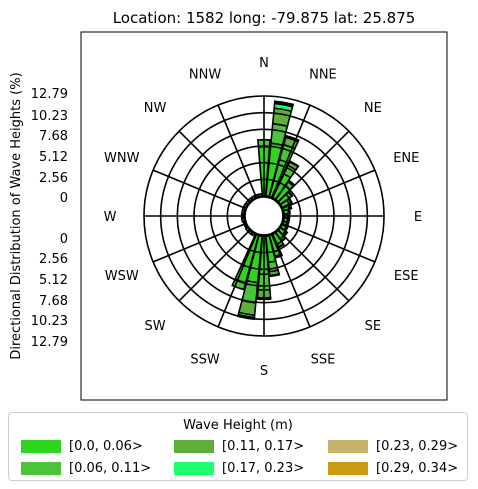 The image size is (478, 489). Describe the element at coordinates (418, 217) in the screenshot. I see `direction-label: E` at that location.